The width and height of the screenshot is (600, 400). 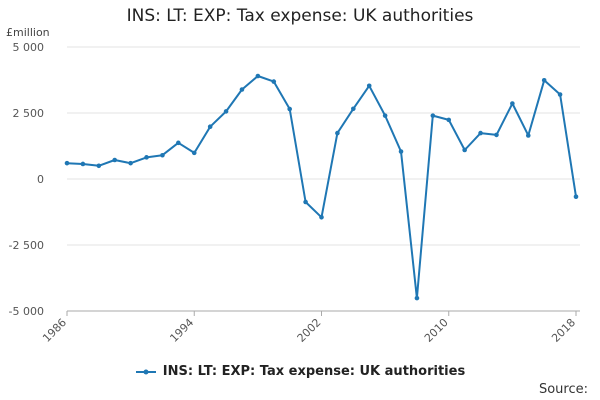 I want to click on x-tick-label: 1986, so click(x=54, y=330).